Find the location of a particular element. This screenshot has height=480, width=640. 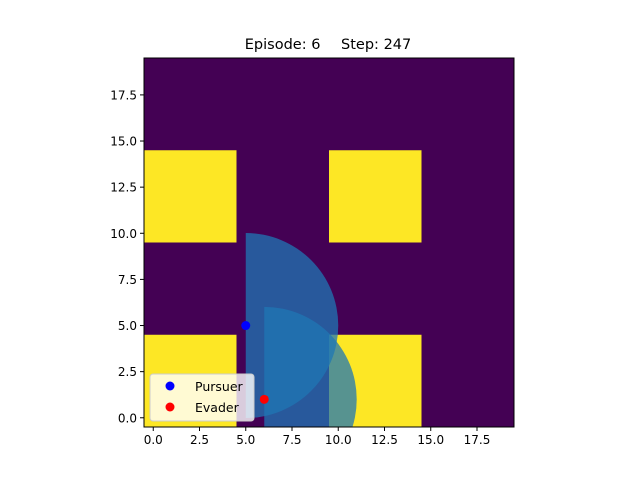

legend-label-pursuer: Pursuer is located at coordinates (219, 386).